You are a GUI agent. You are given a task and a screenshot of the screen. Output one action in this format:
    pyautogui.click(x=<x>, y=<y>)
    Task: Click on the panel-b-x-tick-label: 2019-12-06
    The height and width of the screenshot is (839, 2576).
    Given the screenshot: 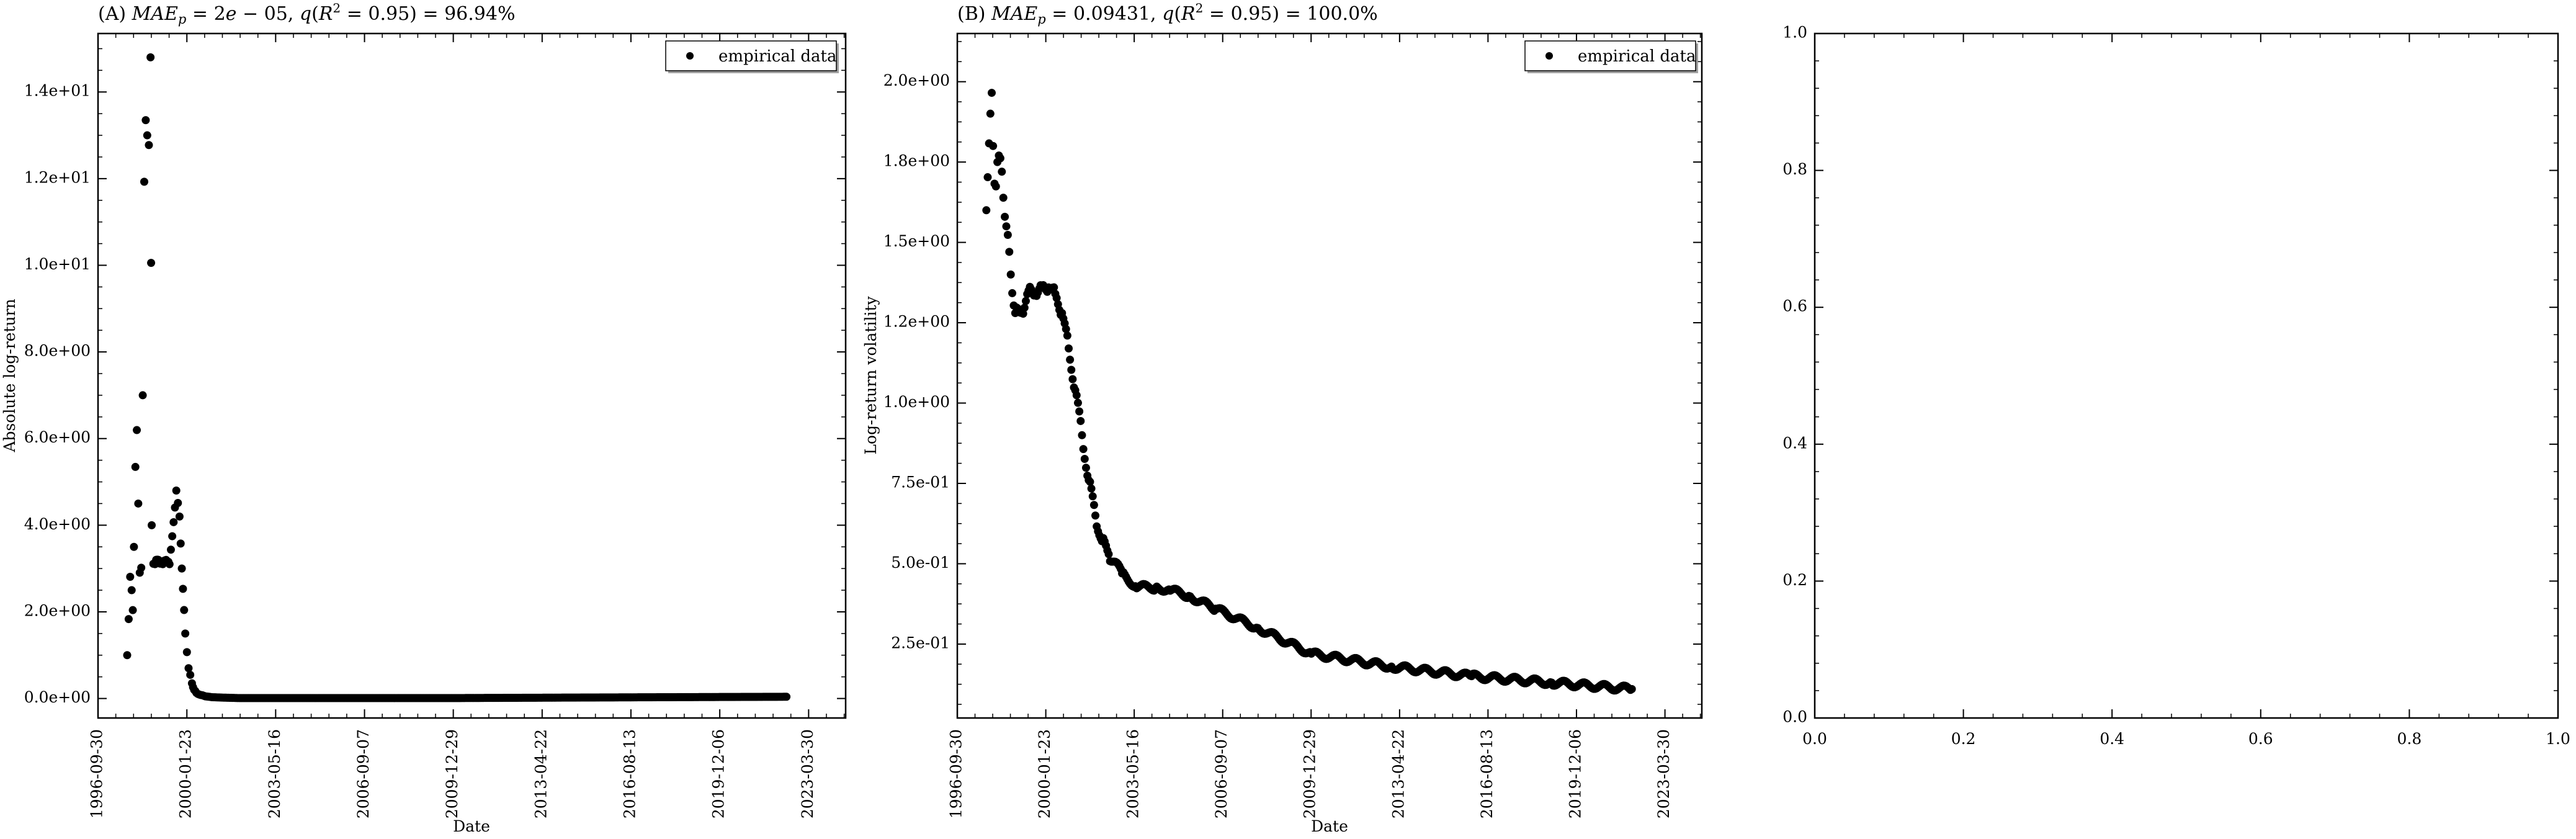 What is the action you would take?
    pyautogui.click(x=1575, y=774)
    